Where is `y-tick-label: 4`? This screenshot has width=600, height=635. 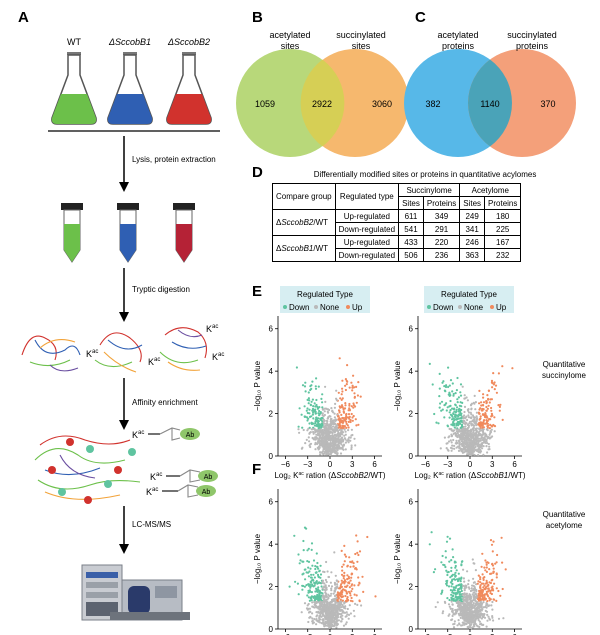 y-tick-label: 4 is located at coordinates (271, 371).